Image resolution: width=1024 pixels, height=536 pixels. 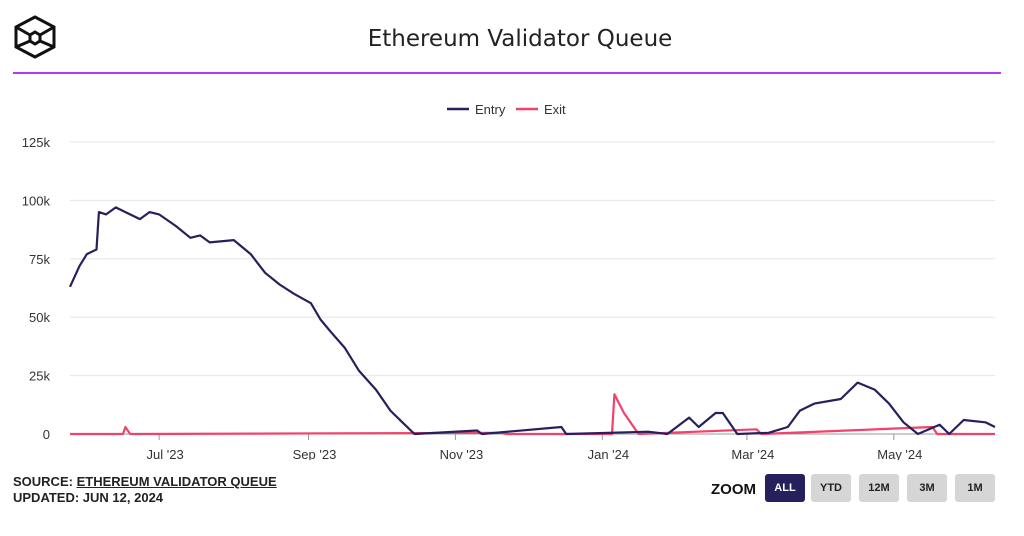 What do you see at coordinates (176, 481) in the screenshot?
I see `source-link: ETHEREUM VALIDATOR QUEUE` at bounding box center [176, 481].